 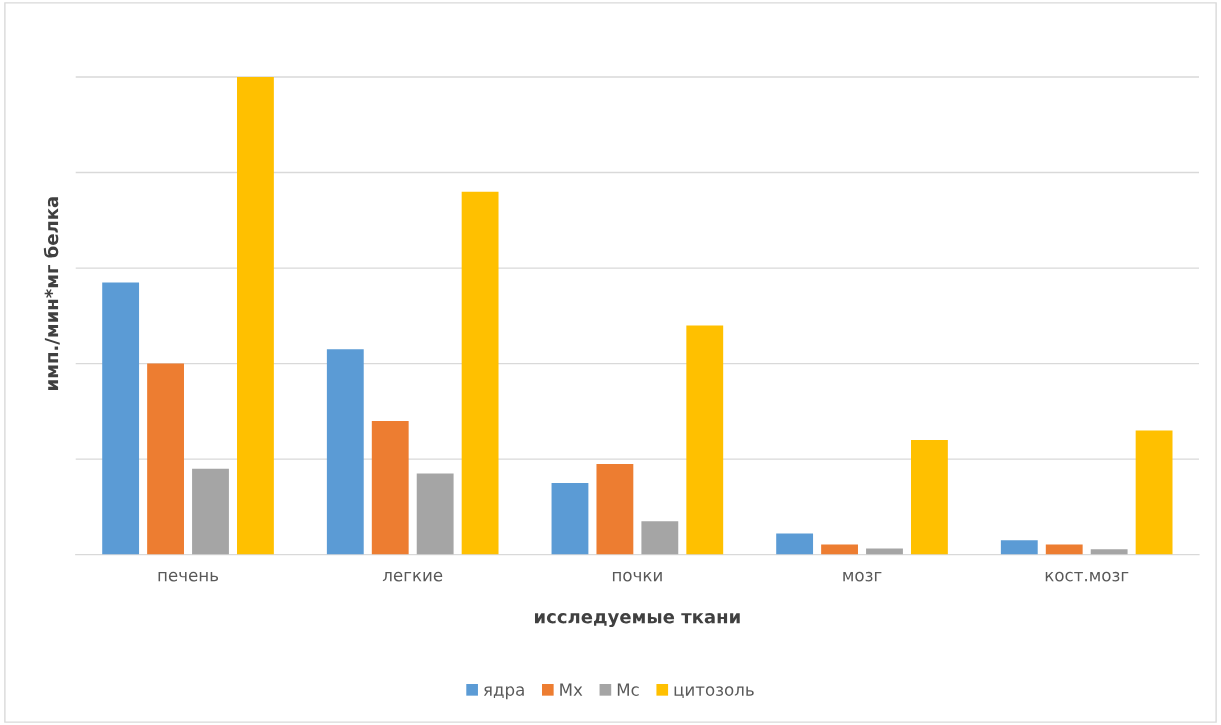 What do you see at coordinates (571, 689) in the screenshot?
I see `legend-label: Мх` at bounding box center [571, 689].